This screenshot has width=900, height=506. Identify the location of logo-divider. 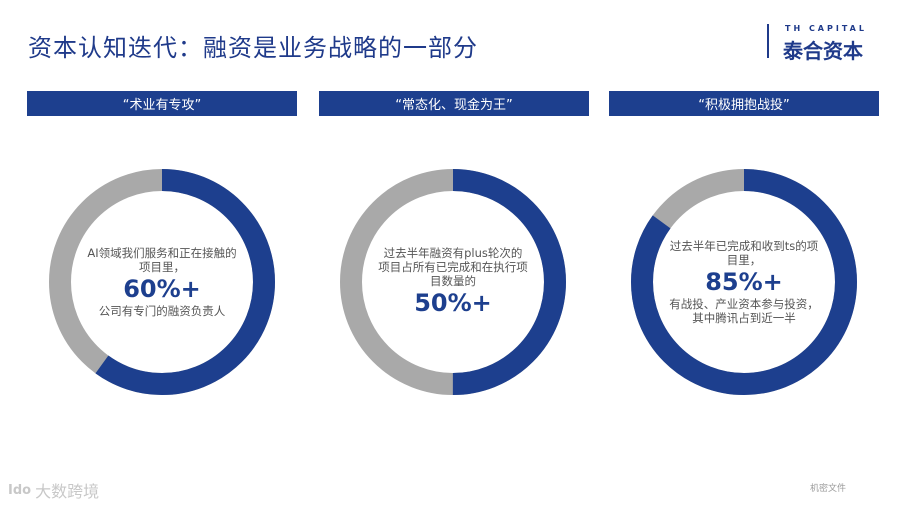
(768, 41).